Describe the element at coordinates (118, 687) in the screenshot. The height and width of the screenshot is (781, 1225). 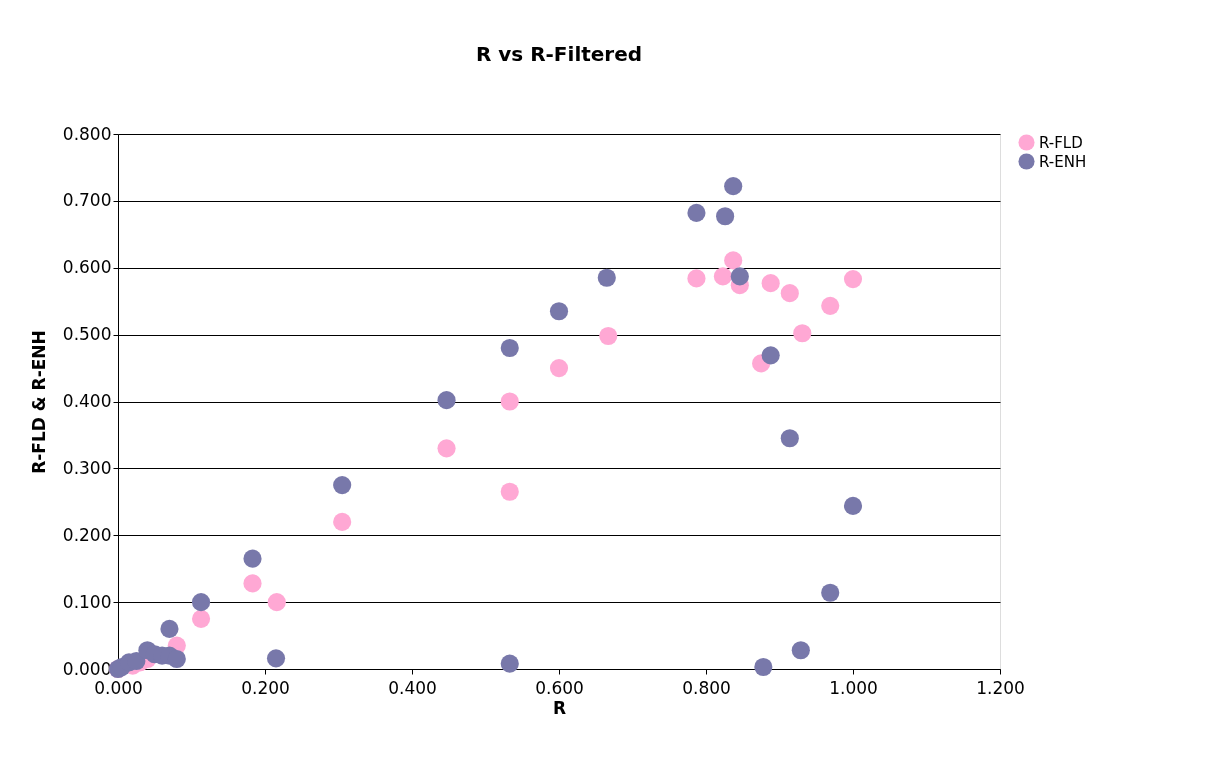
I see `x-tick-label: 0.000` at that location.